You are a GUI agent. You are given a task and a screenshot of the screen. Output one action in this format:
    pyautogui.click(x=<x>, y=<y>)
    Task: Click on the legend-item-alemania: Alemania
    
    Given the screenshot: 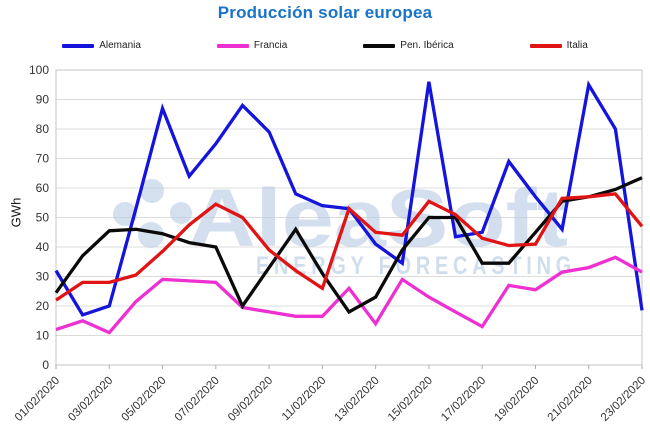 What is the action you would take?
    pyautogui.click(x=101, y=45)
    